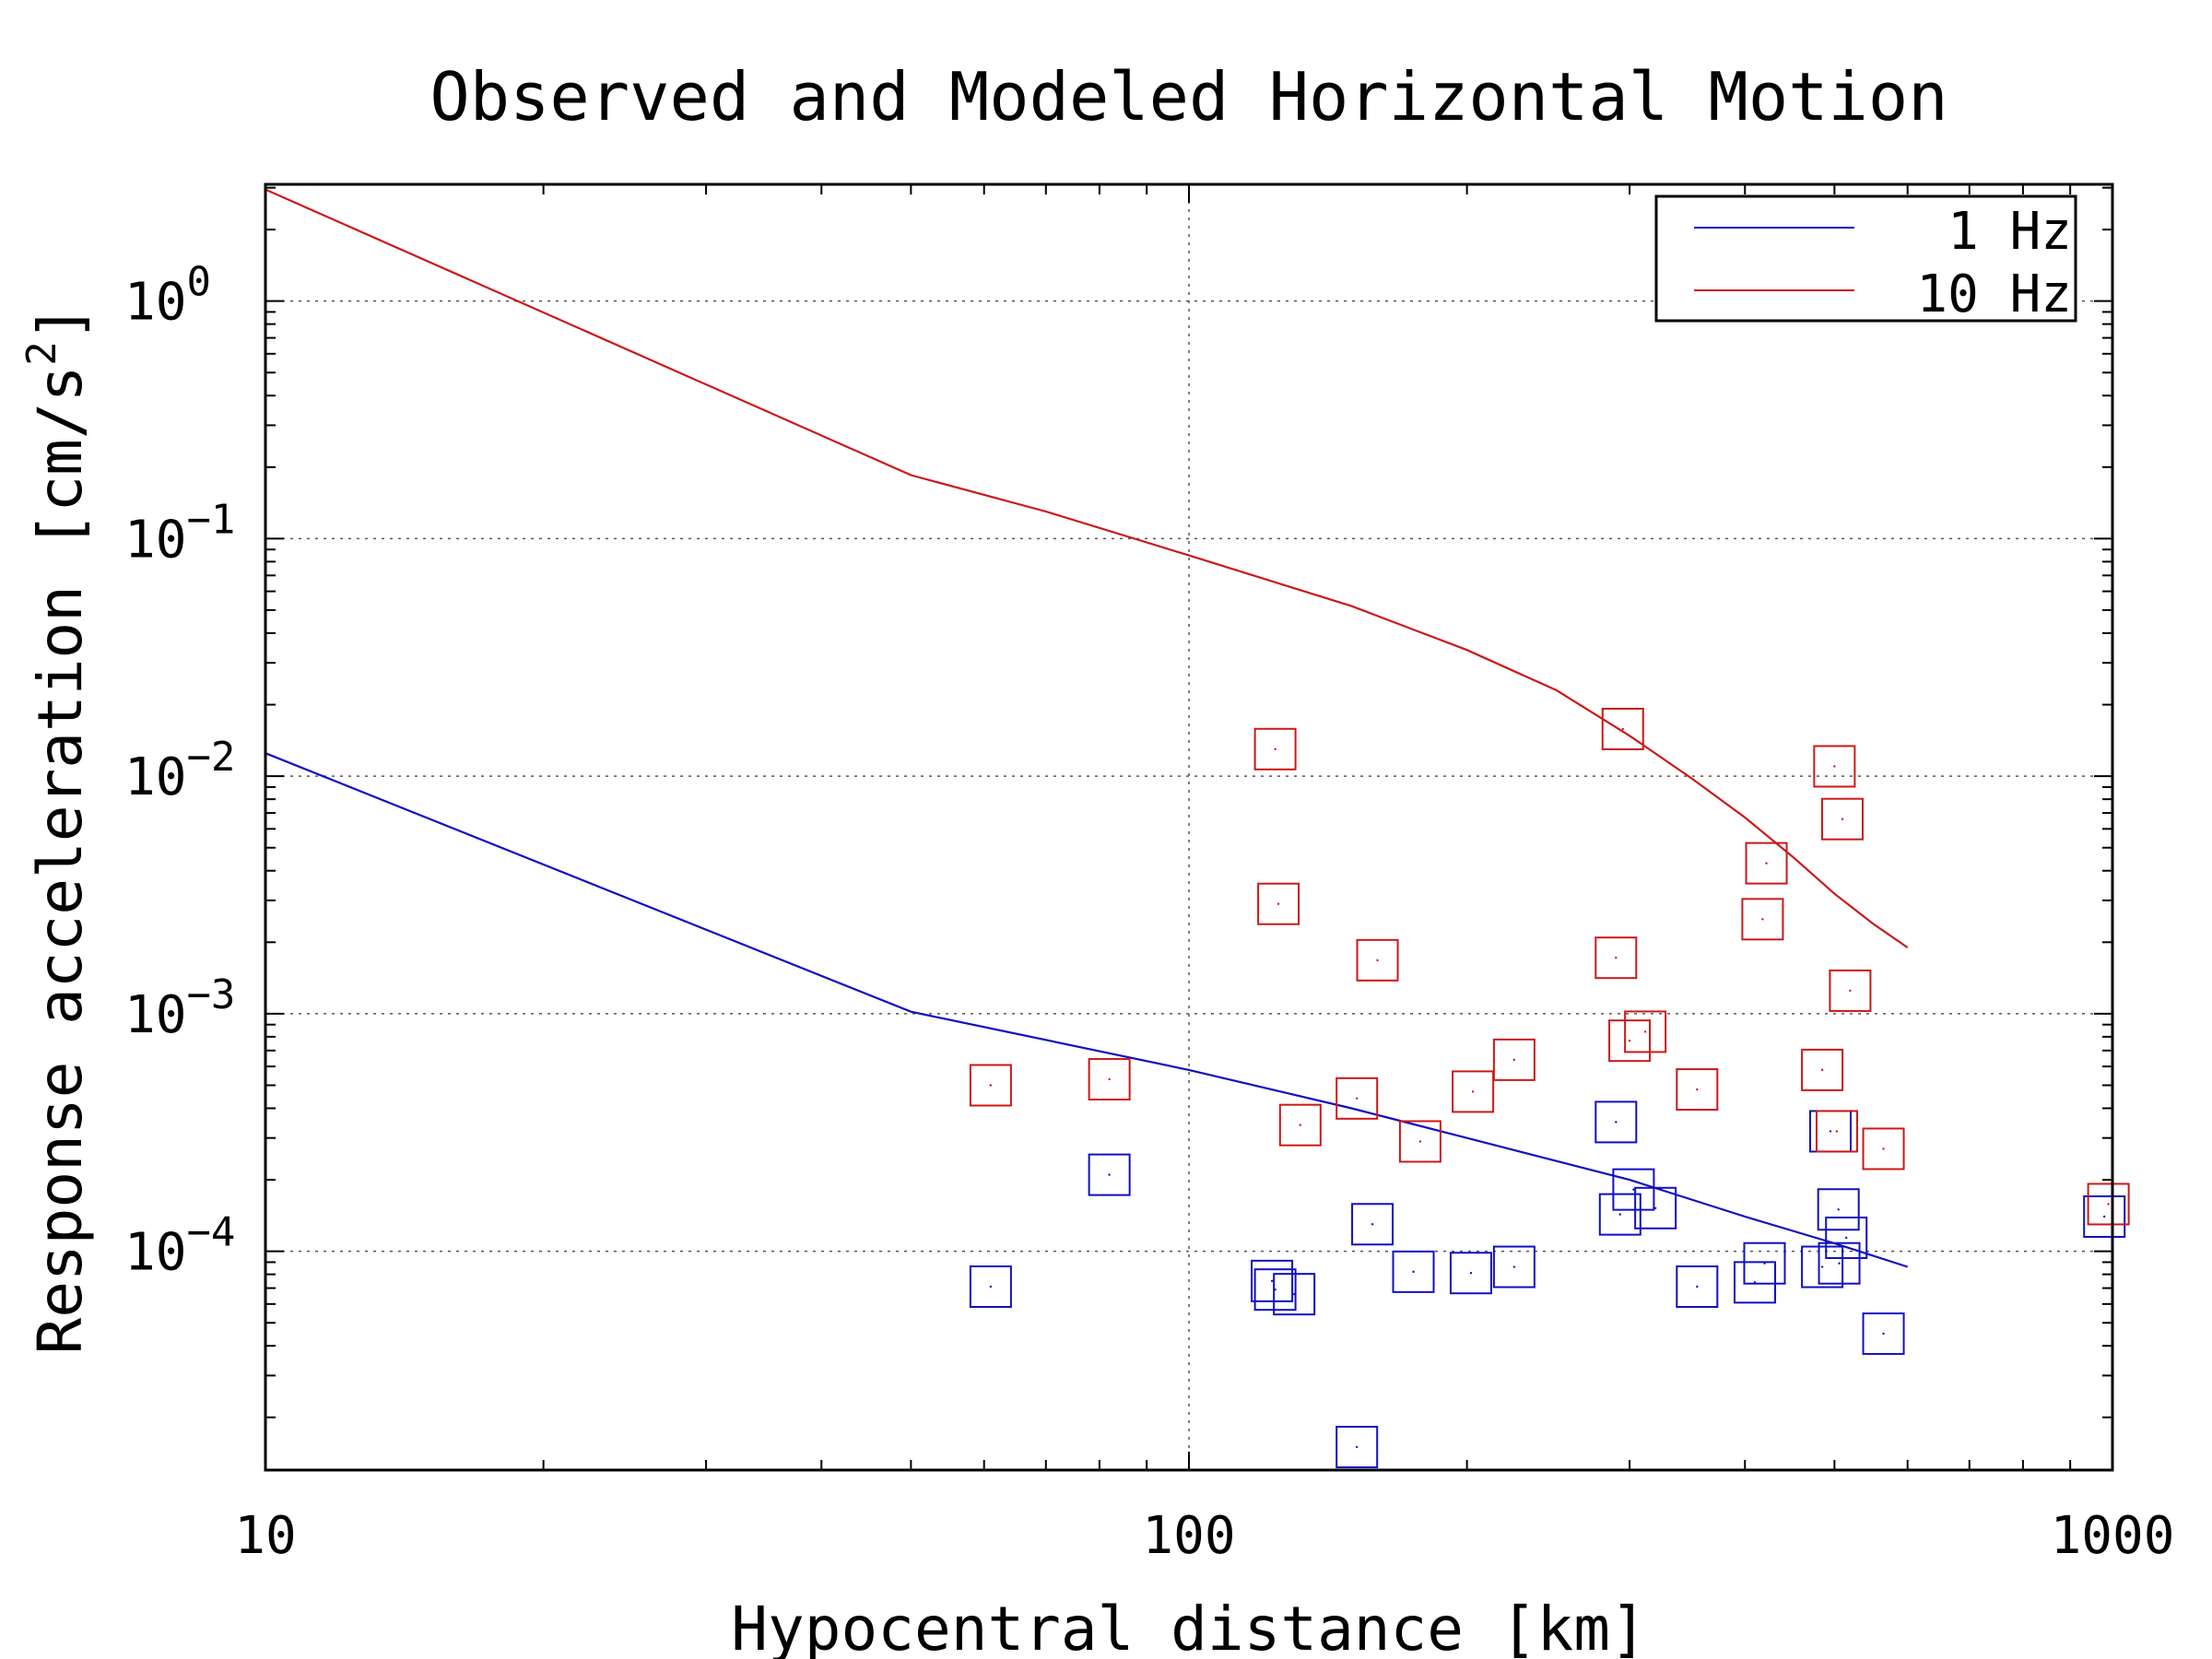 Image resolution: width=2212 pixels, height=1659 pixels. Describe the element at coordinates (210, 757) in the screenshot. I see `y-tick-exponent: −2` at that location.